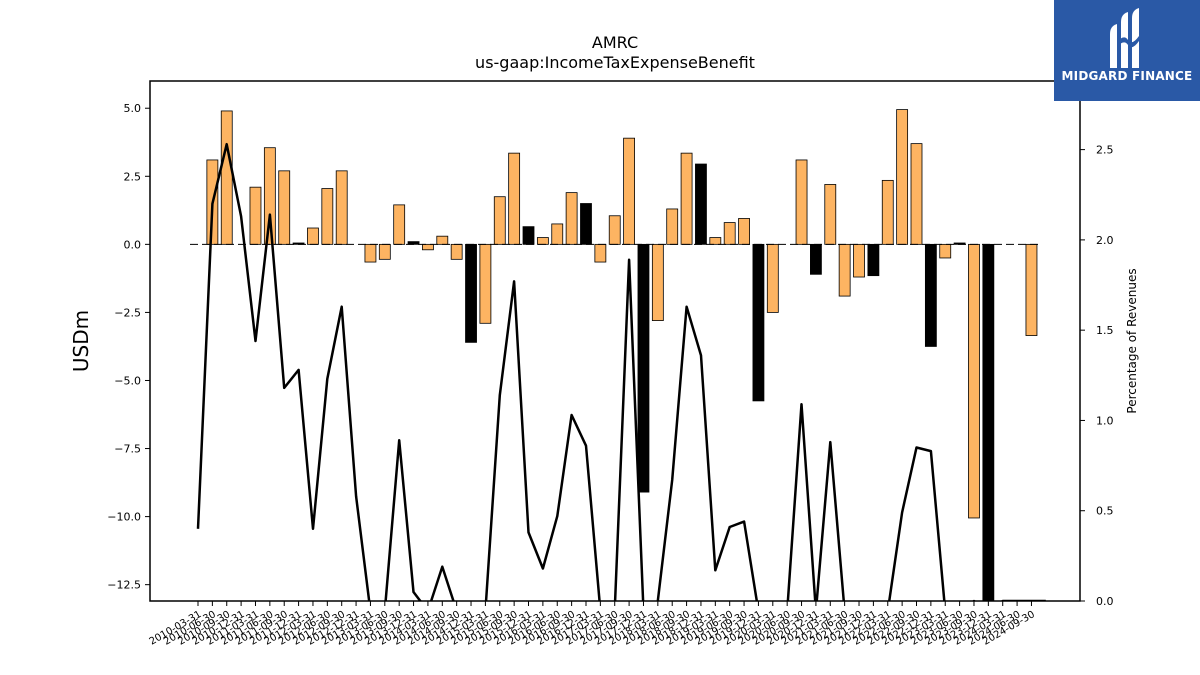  I want to click on y2-tick-label: 1.0, so click(1105, 420).